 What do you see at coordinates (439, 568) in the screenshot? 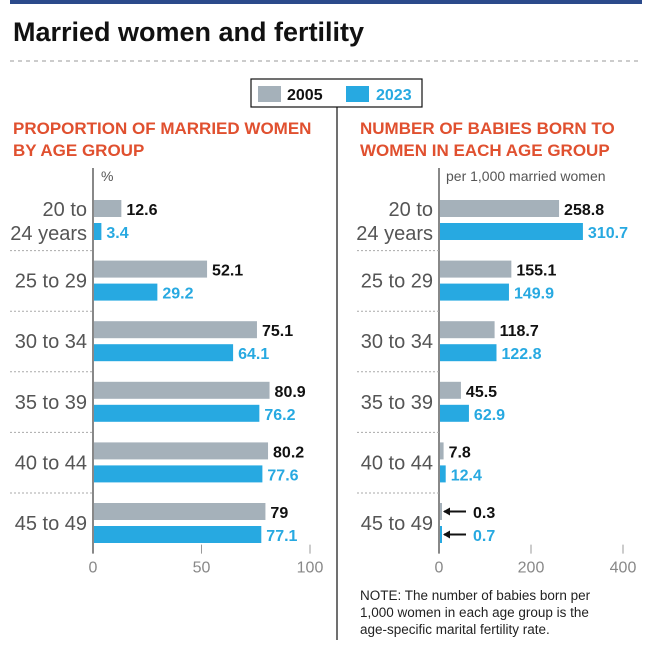
I see `right-x-tick-label: 0` at bounding box center [439, 568].